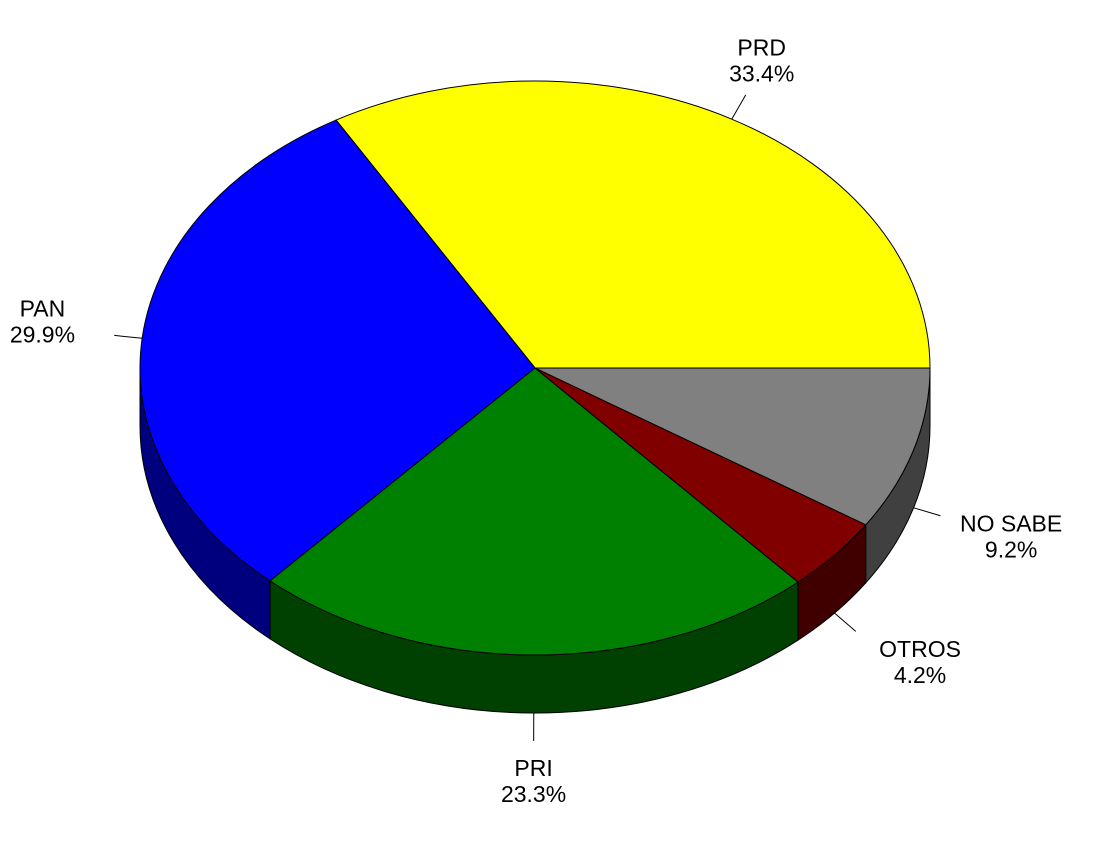 Image resolution: width=1105 pixels, height=841 pixels. I want to click on slice-value-label: 29.9%, so click(42, 335).